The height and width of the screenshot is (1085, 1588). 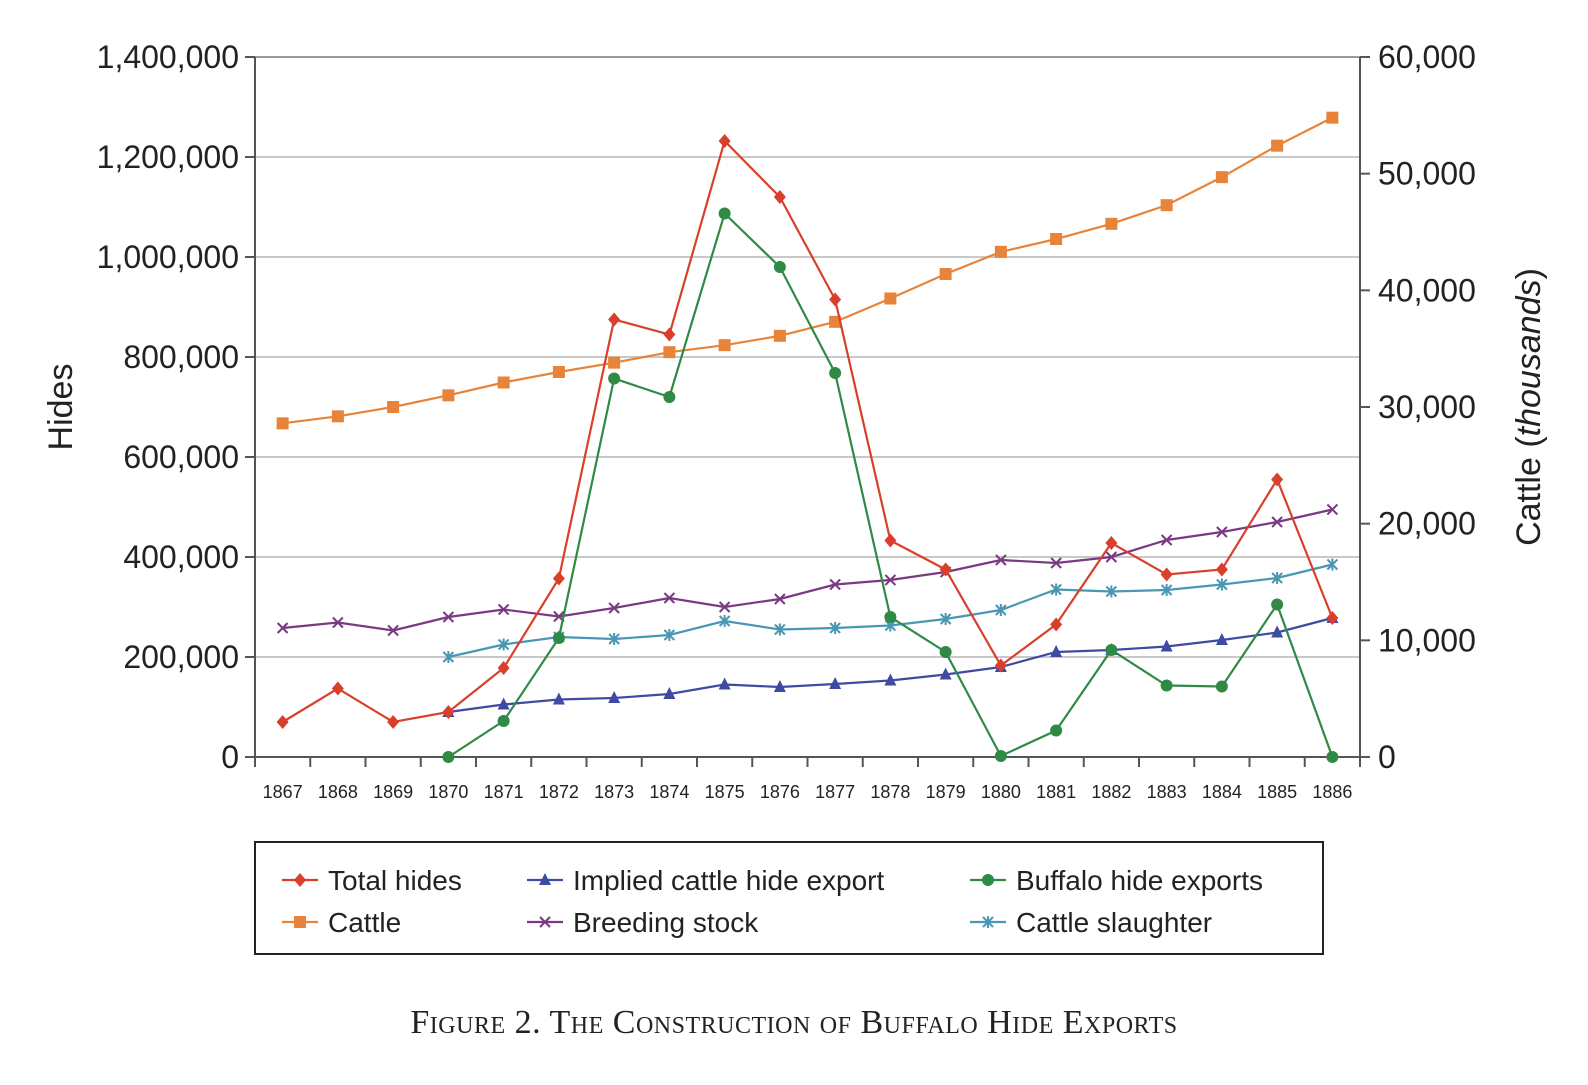 I want to click on legend-box, so click(x=789, y=898).